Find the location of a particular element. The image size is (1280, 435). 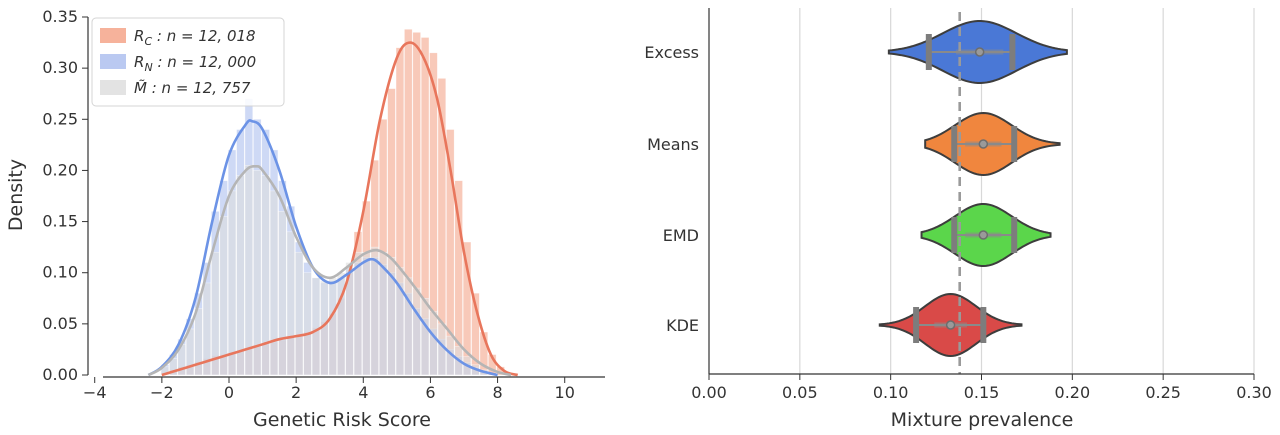

x-axis-ticks: −4 −2 0 2 4 6 8 10 is located at coordinates (329, 389).